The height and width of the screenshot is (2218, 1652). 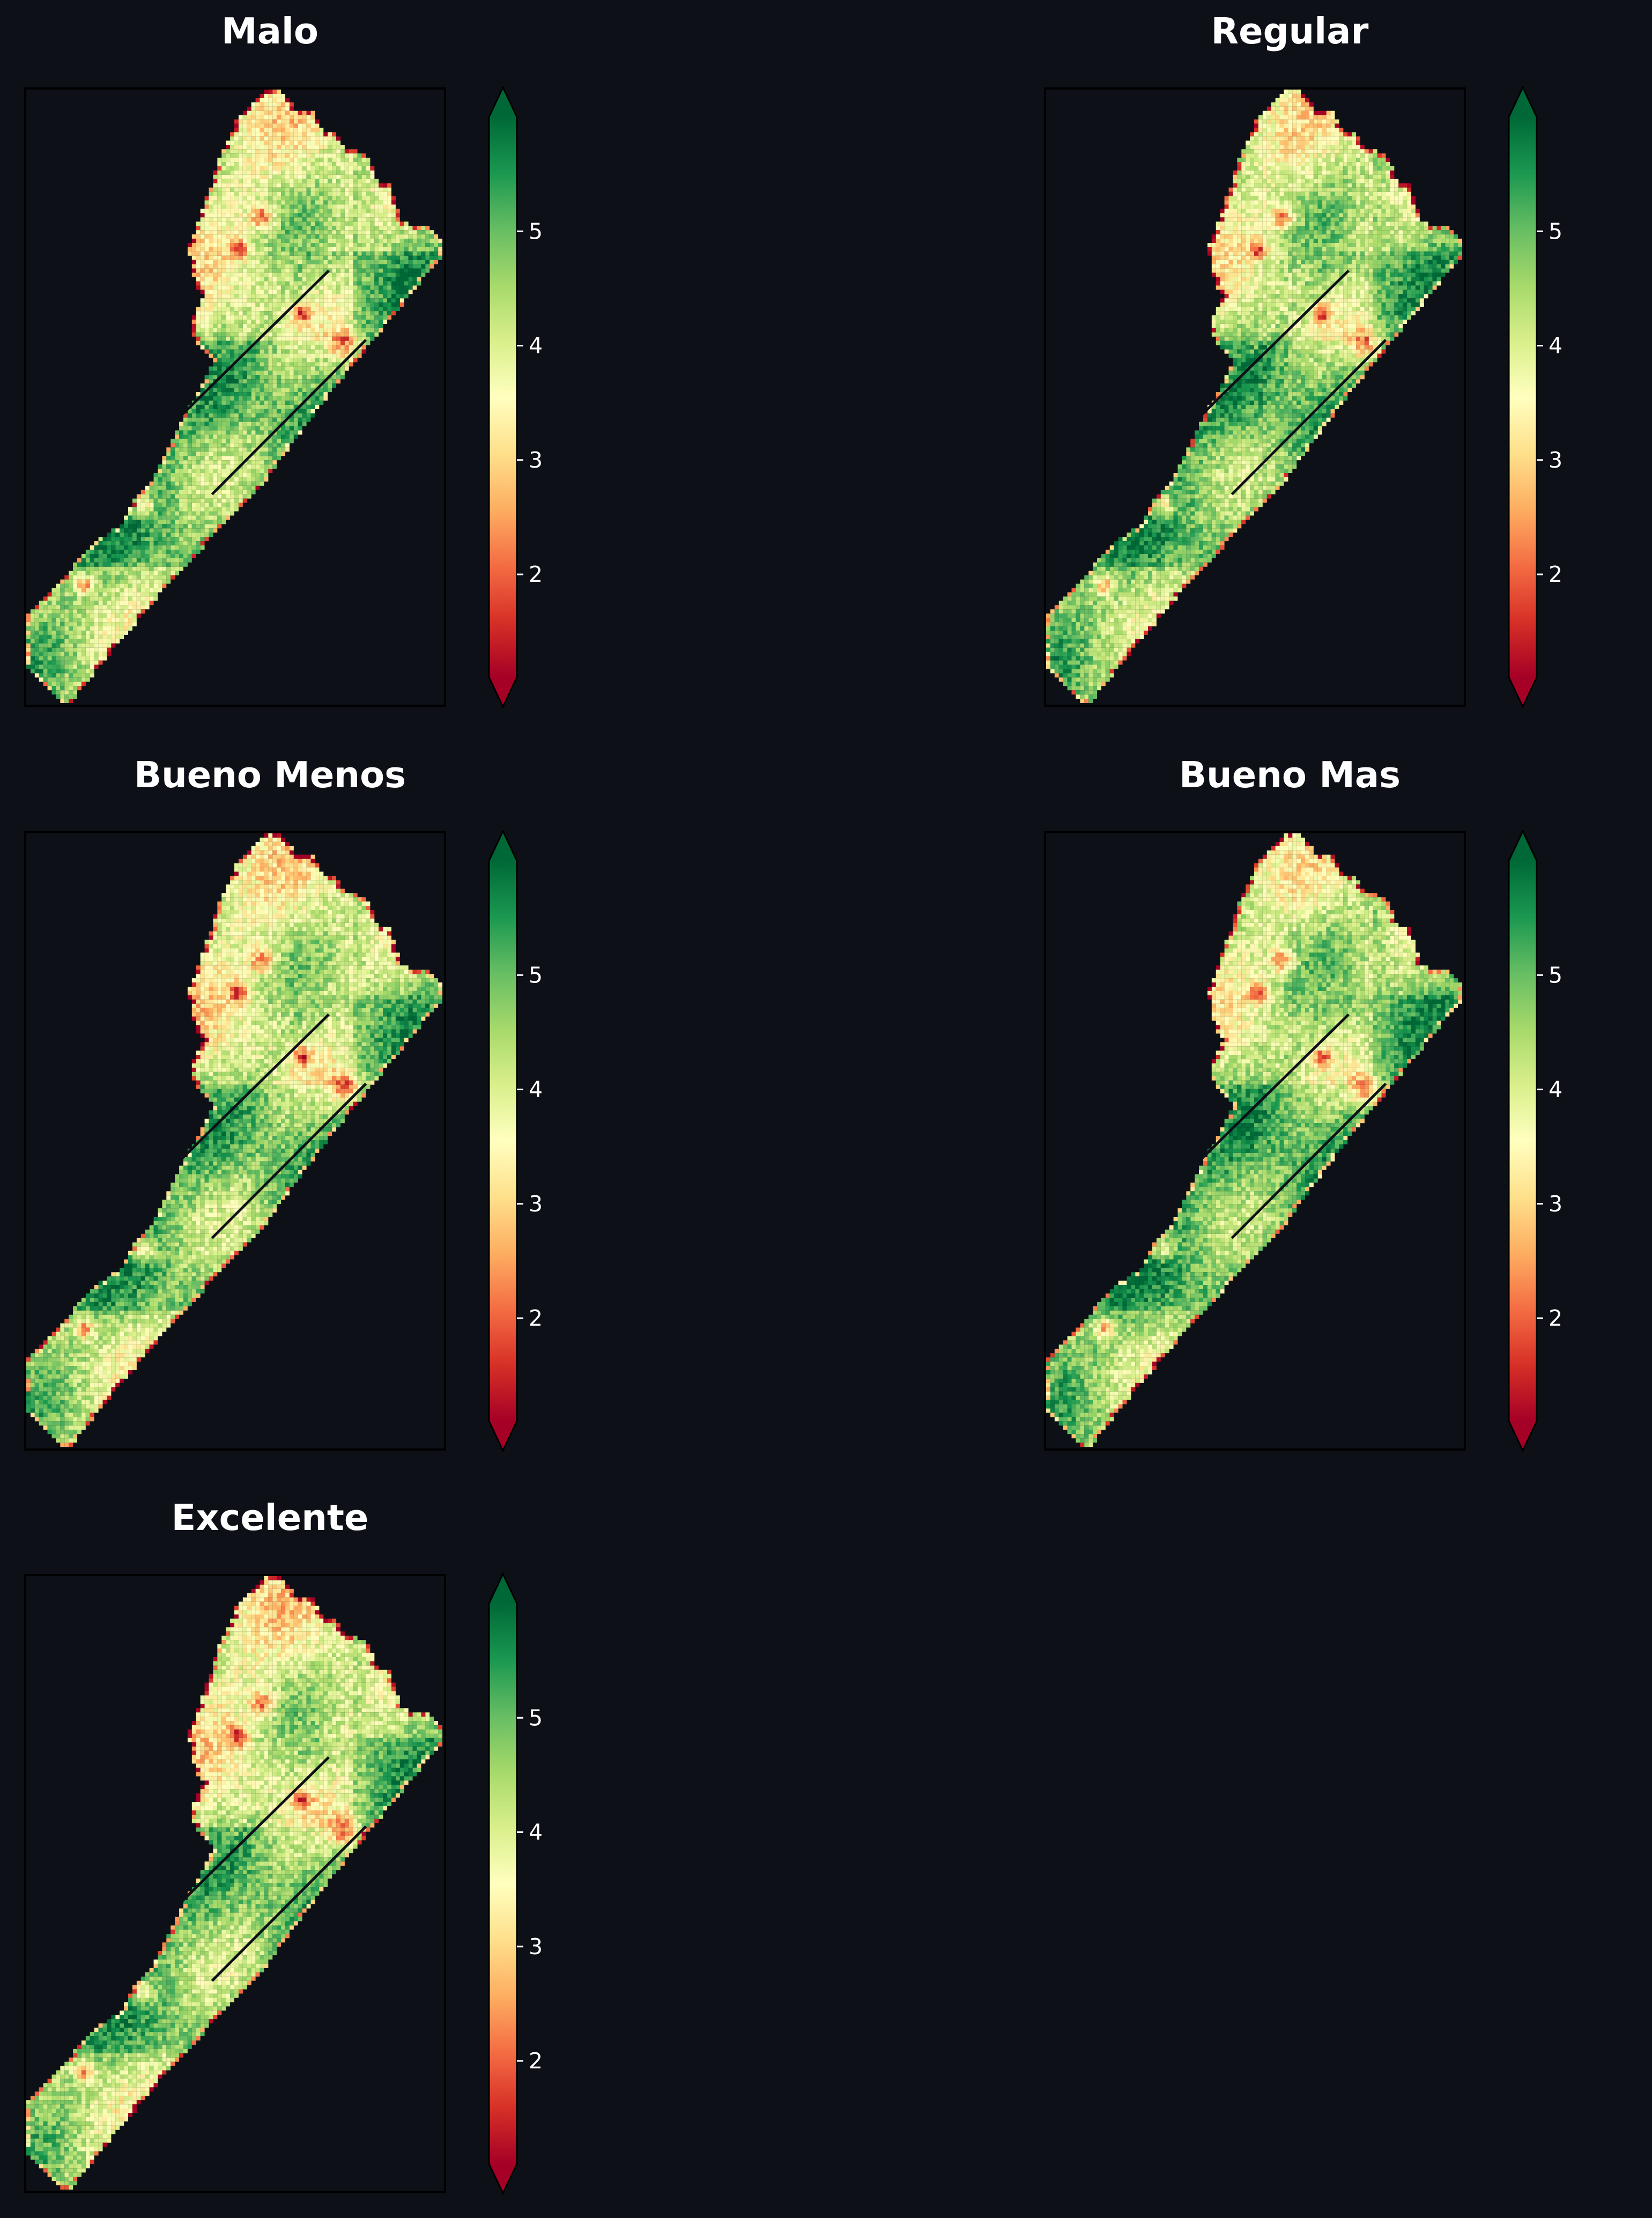 What do you see at coordinates (1290, 774) in the screenshot?
I see `panel-title: Bueno Mas` at bounding box center [1290, 774].